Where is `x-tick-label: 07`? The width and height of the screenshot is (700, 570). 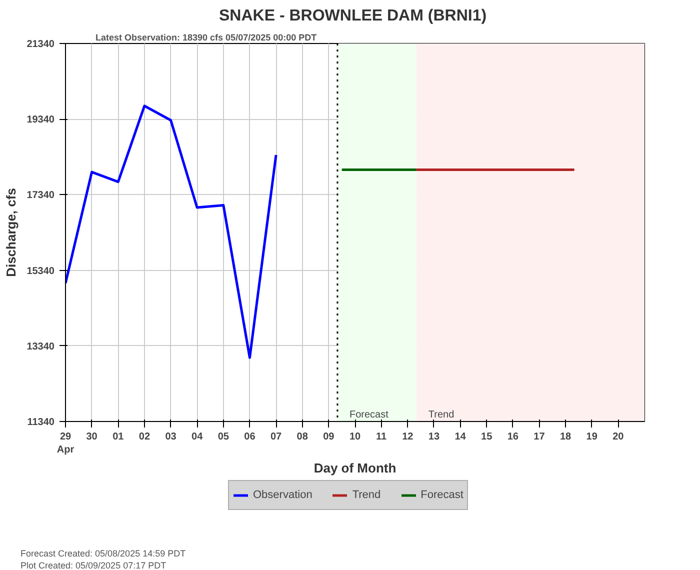 x-tick-label: 07 is located at coordinates (276, 437).